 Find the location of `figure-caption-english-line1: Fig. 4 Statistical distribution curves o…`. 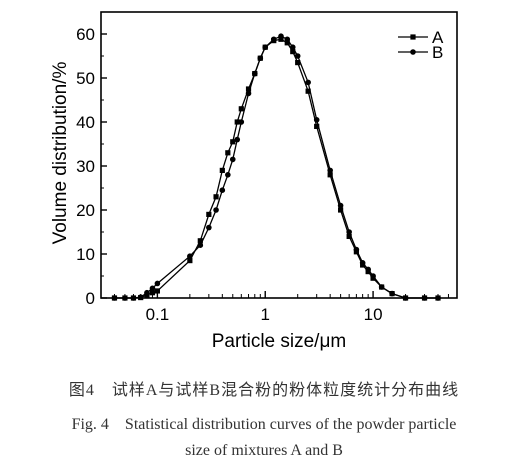

figure-caption-english-line1: Fig. 4 Statistical distribution curves o… is located at coordinates (264, 424).